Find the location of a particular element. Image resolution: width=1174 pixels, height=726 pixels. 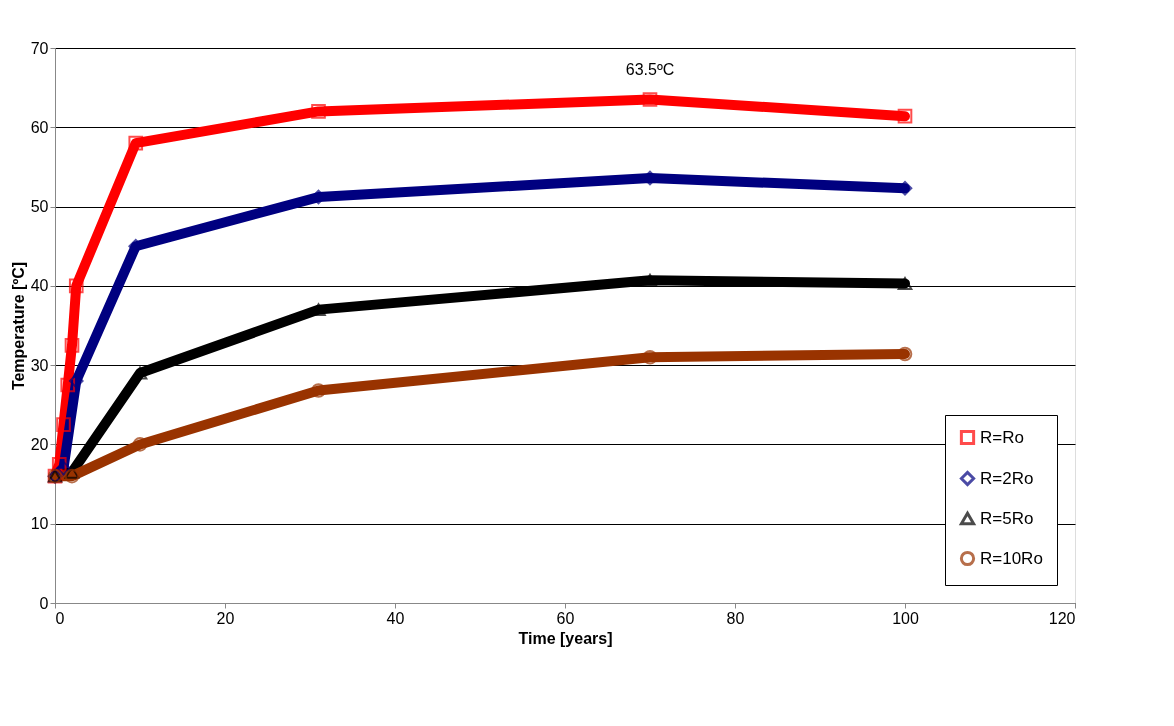

legend-label: R=5Ro is located at coordinates (1007, 518).